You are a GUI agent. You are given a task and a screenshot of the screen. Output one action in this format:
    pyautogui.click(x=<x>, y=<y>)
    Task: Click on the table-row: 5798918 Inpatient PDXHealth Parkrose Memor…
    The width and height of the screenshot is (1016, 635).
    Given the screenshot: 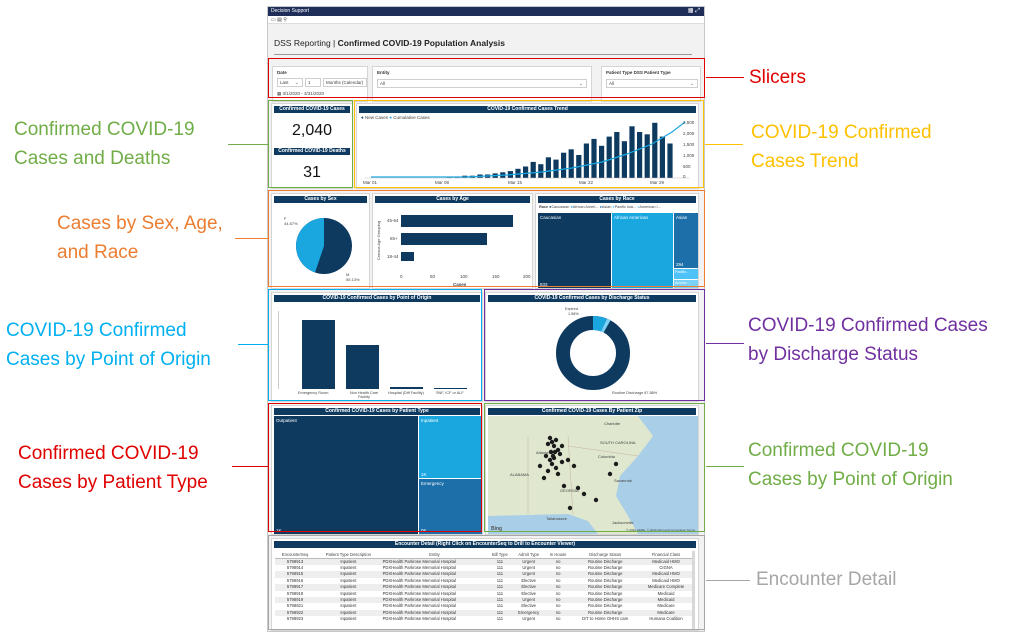 What is the action you would take?
    pyautogui.click(x=484, y=594)
    